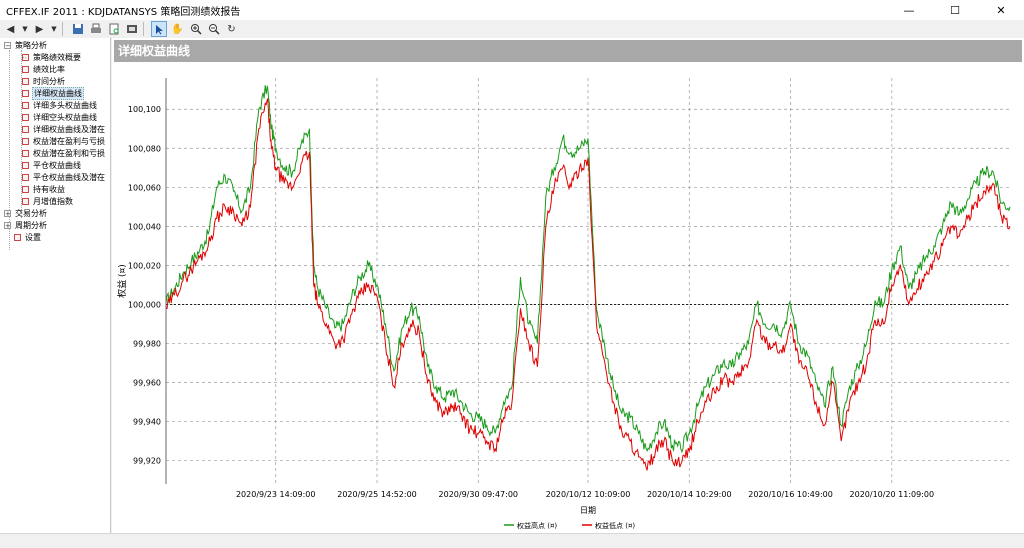 The height and width of the screenshot is (548, 1024). What do you see at coordinates (57, 165) in the screenshot?
I see `tree-item-label: 平仓权益曲线` at bounding box center [57, 165].